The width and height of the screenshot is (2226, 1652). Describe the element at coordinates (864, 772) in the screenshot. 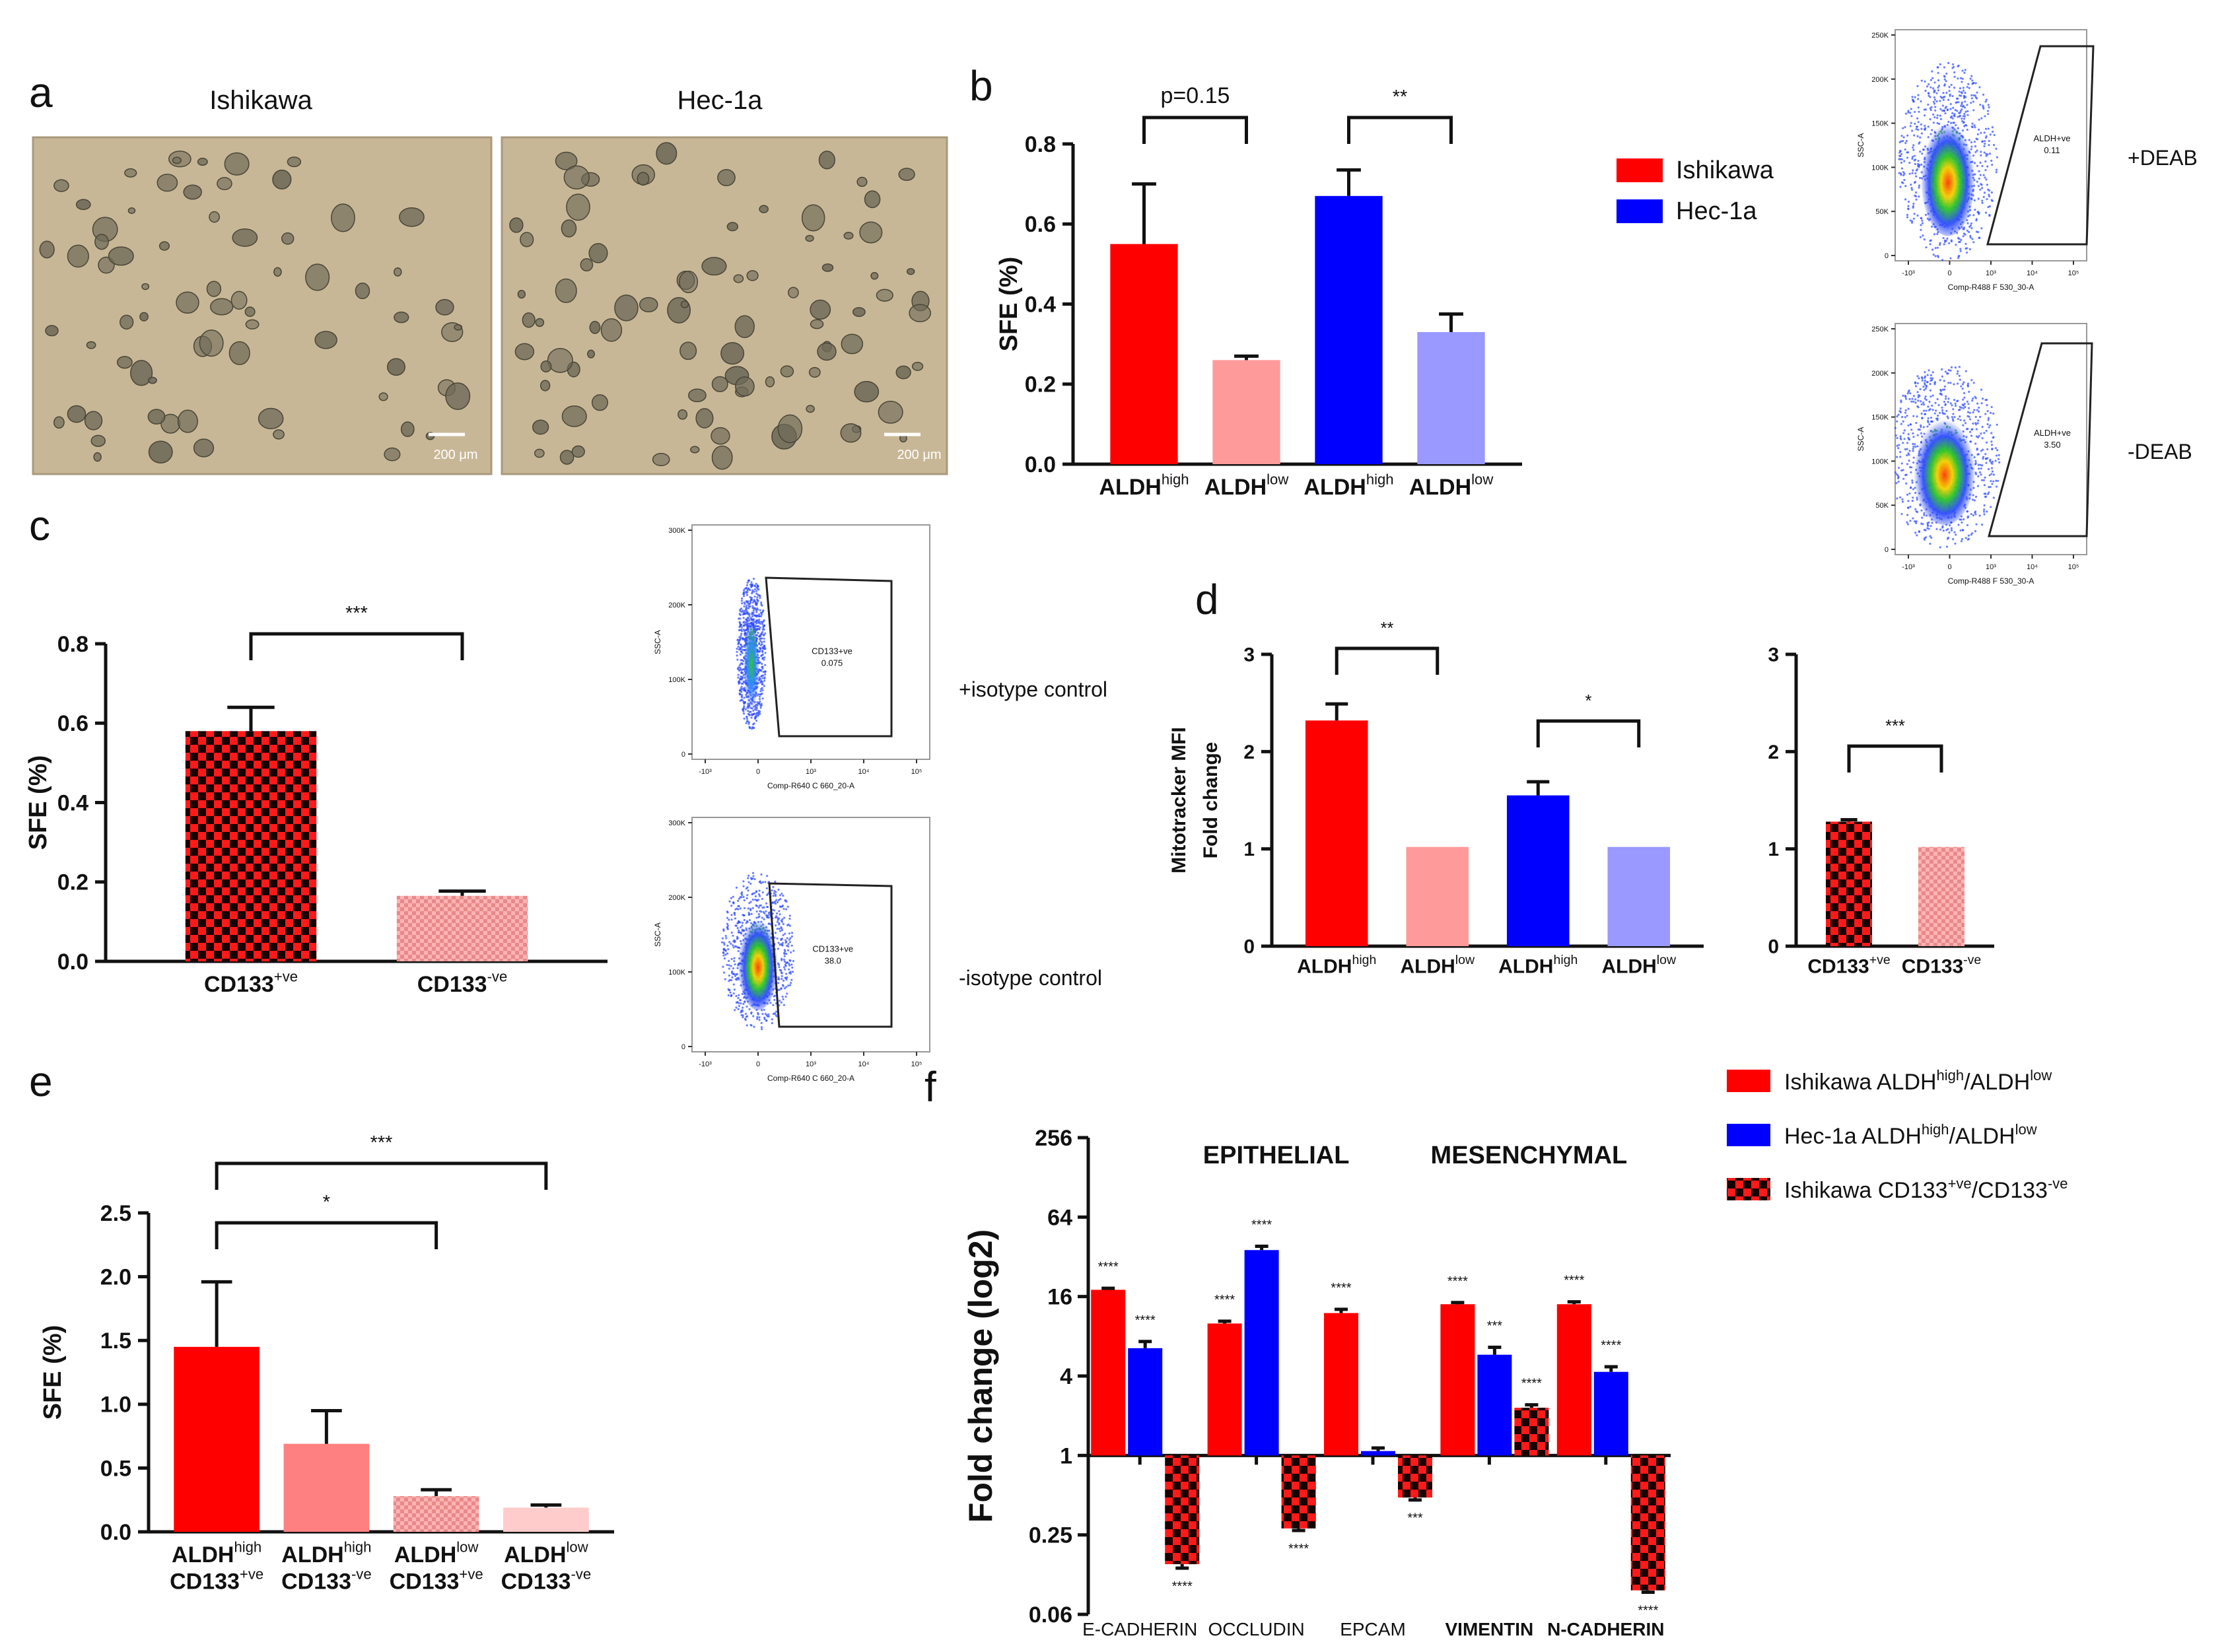

I see `flow-x-tick-label: 10⁴` at that location.